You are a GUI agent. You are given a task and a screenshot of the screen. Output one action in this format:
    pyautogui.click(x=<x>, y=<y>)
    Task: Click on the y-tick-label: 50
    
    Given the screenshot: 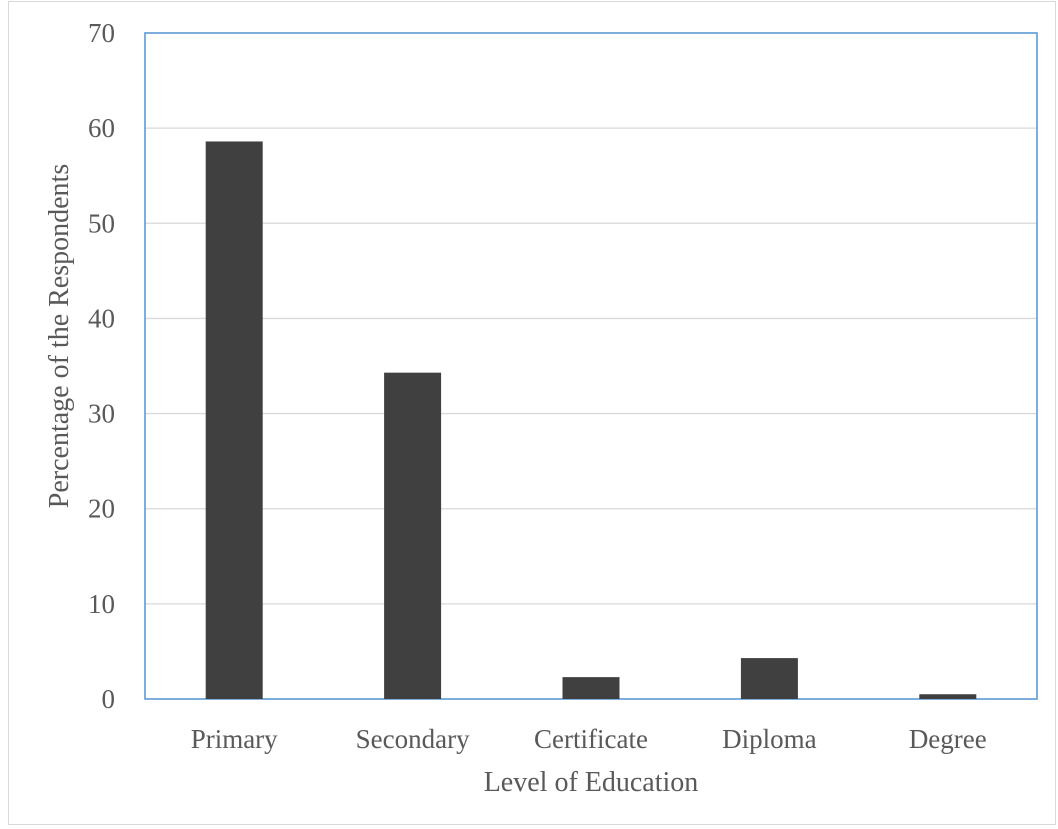 What is the action you would take?
    pyautogui.click(x=101, y=223)
    